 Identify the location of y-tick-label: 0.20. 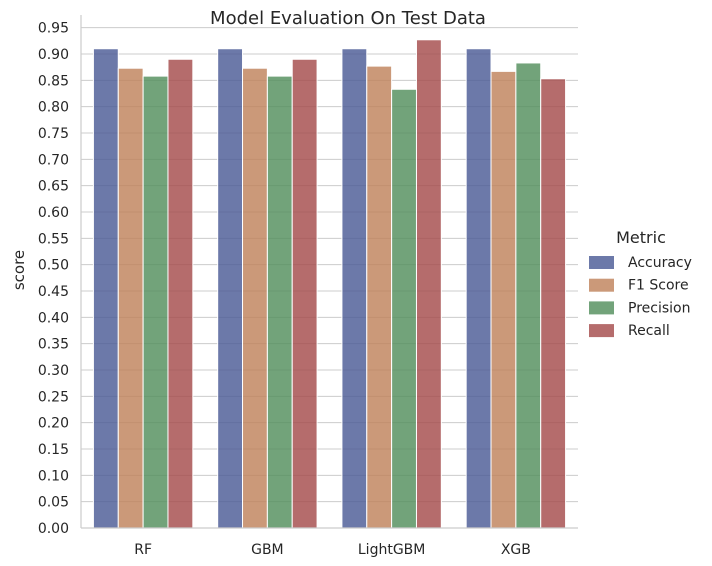
(53, 424).